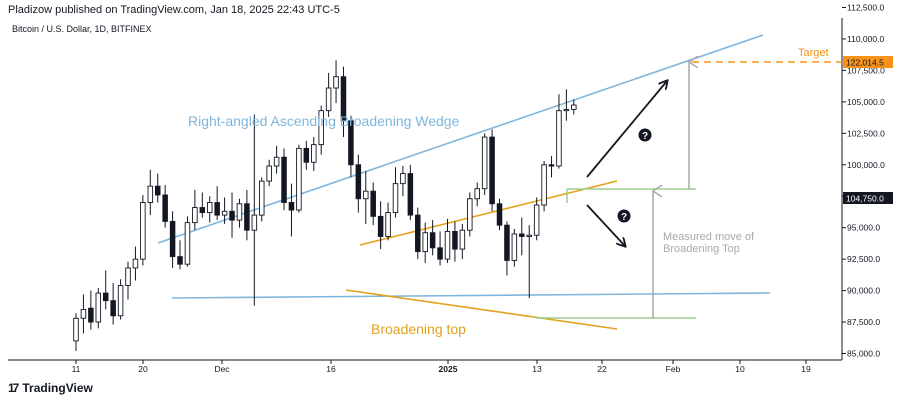 The width and height of the screenshot is (900, 400). I want to click on y-tick-label: 87,500.0, so click(863, 322).